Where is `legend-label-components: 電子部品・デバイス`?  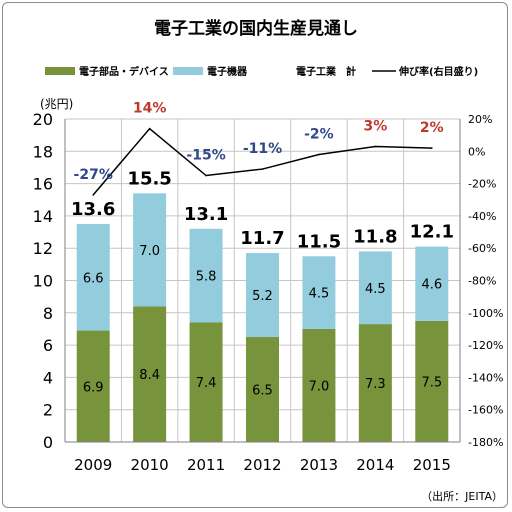
legend-label-components: 電子部品・デバイス is located at coordinates (124, 71).